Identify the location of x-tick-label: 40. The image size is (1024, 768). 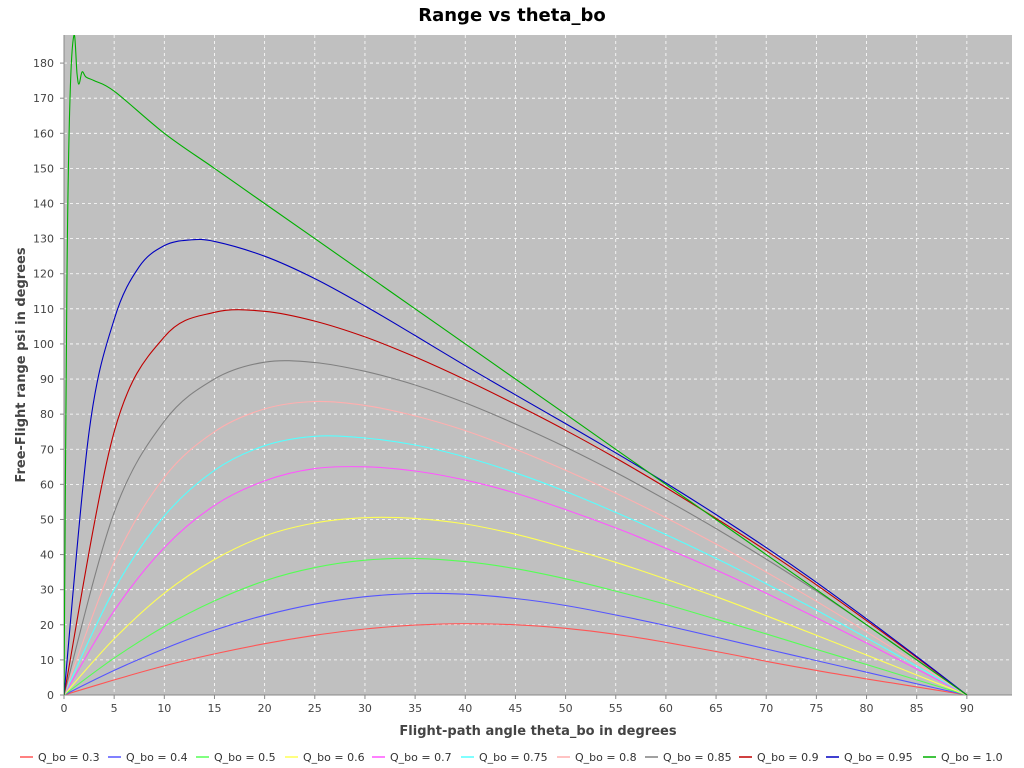
(465, 708).